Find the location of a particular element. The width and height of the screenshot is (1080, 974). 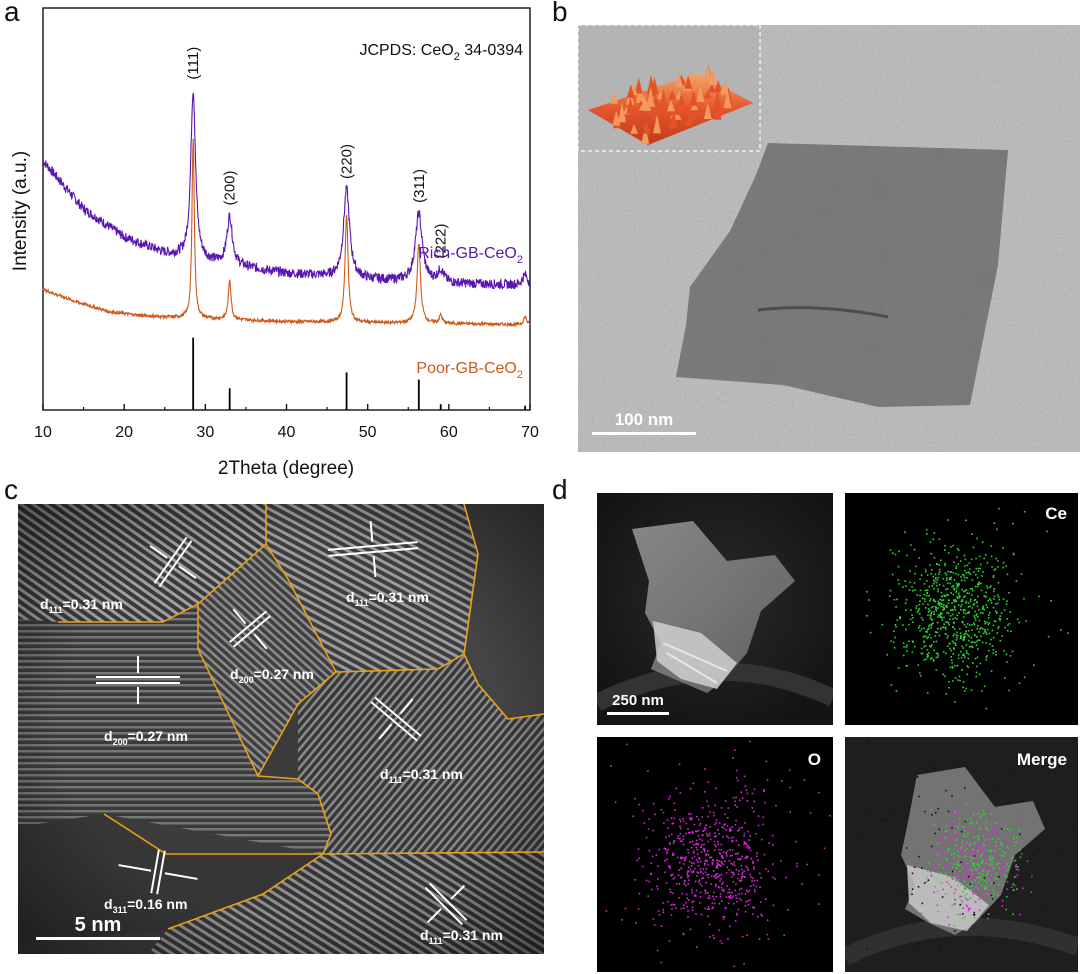

scale-bar-label: 250 nm is located at coordinates (638, 700).